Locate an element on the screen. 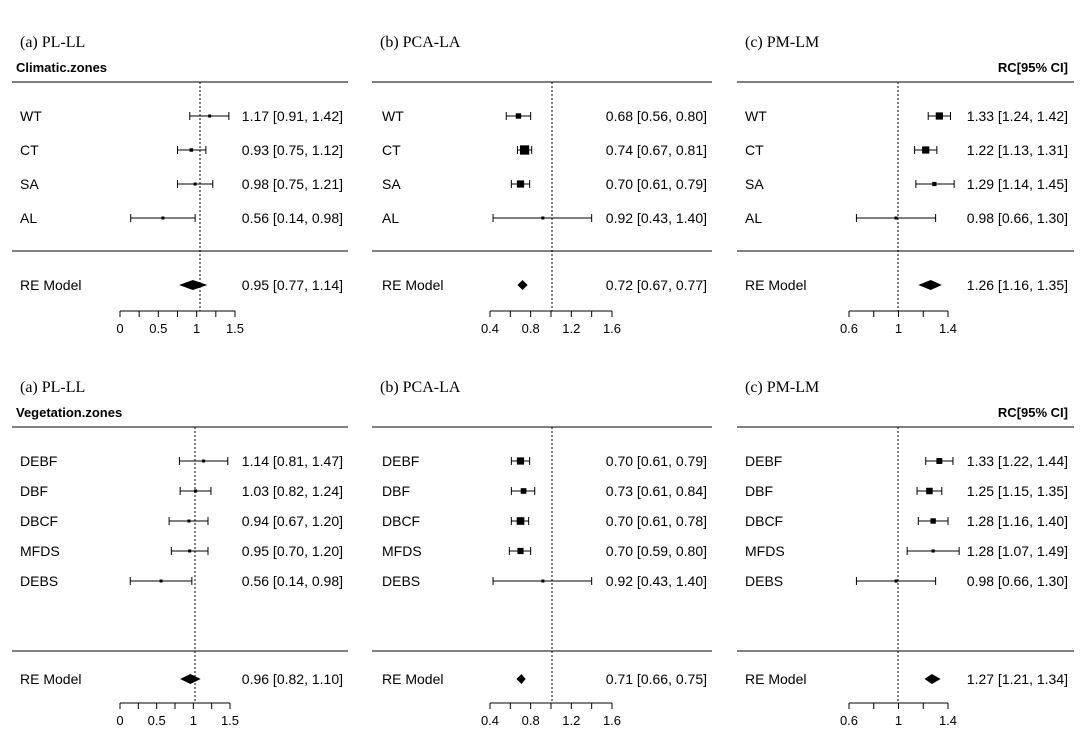  model-estimate-text: 0.95 [0.77, 1.14] is located at coordinates (292, 285).